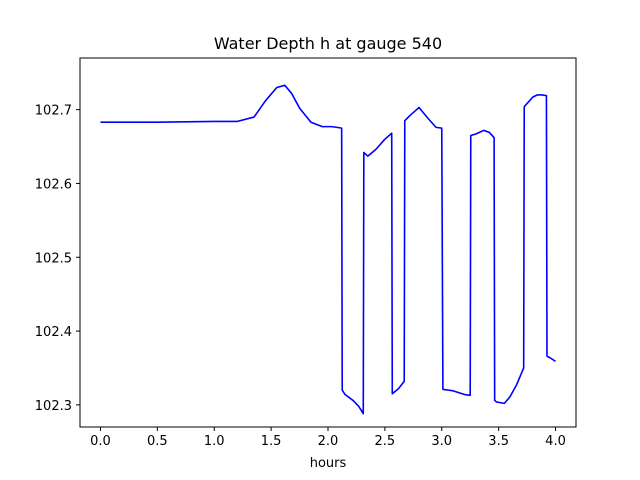 This screenshot has width=640, height=480. What do you see at coordinates (328, 463) in the screenshot?
I see `x-axis-label: hours` at bounding box center [328, 463].